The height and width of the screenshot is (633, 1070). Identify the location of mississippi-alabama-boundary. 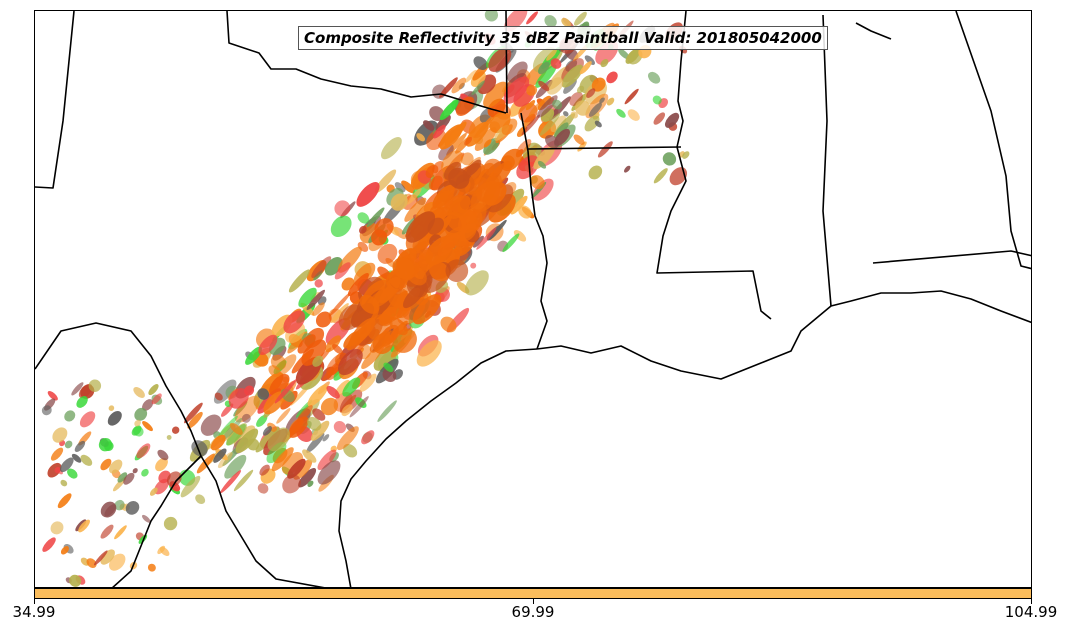
(827, 160).